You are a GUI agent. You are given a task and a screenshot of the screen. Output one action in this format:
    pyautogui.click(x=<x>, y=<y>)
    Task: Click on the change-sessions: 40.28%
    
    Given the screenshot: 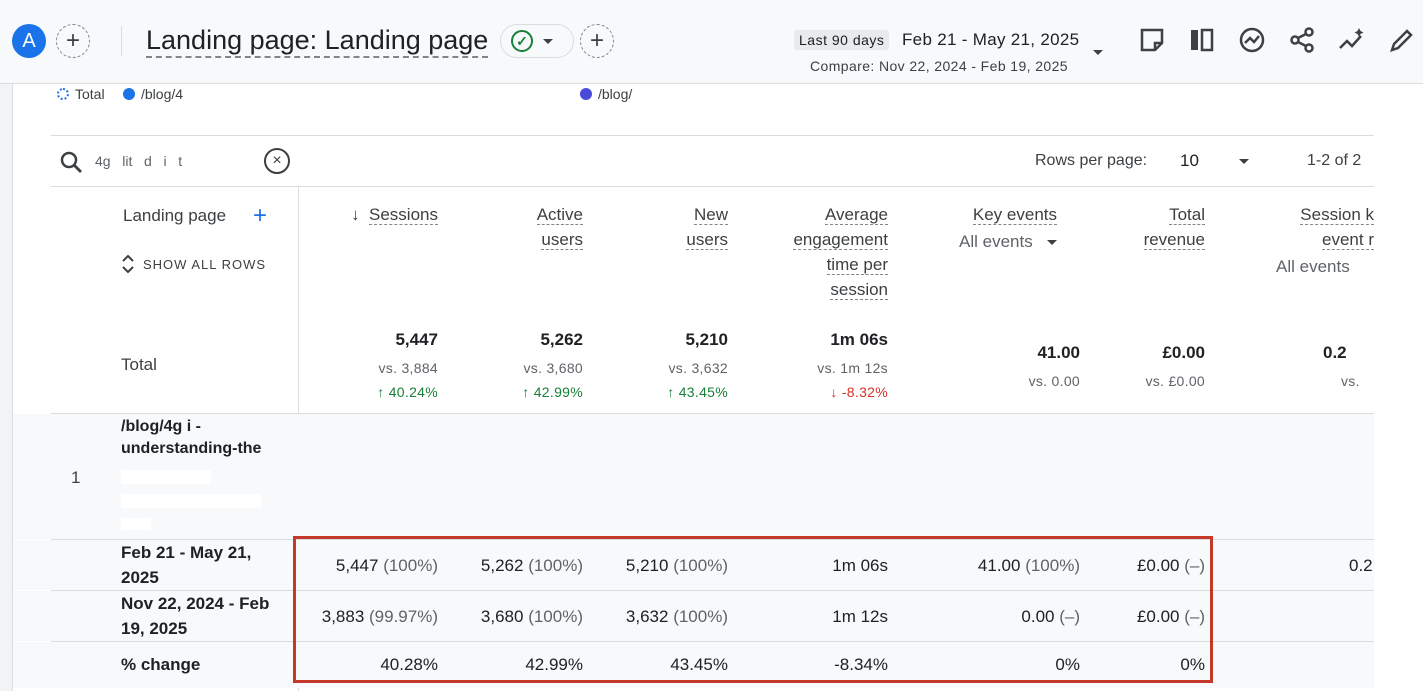 What is the action you would take?
    pyautogui.click(x=409, y=664)
    